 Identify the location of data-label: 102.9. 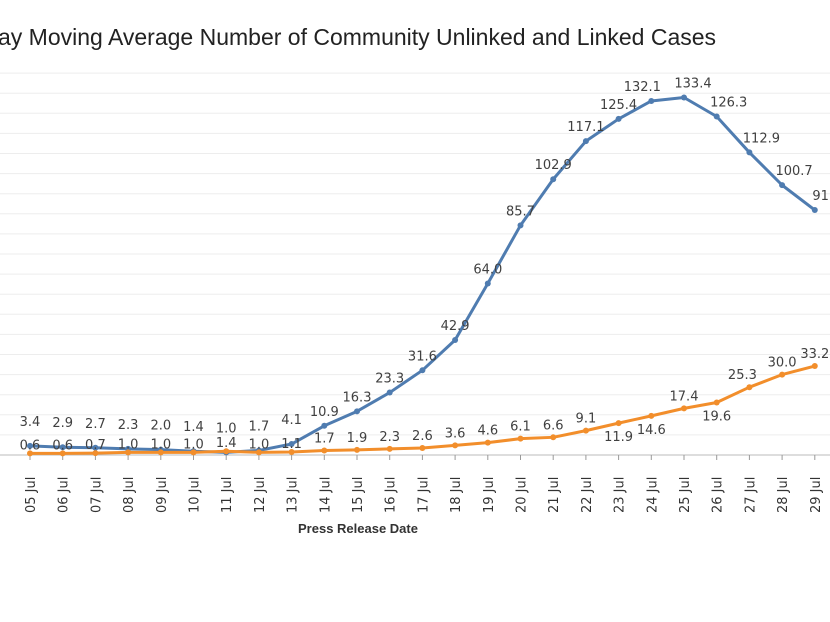
(553, 165).